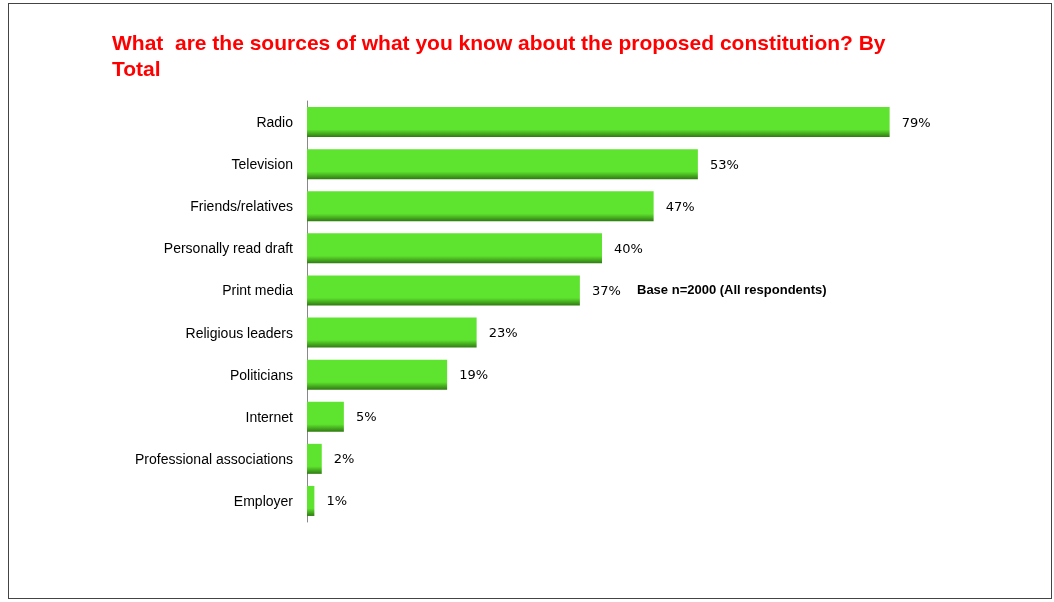 This screenshot has height=602, width=1054. Describe the element at coordinates (336, 501) in the screenshot. I see `data-label: 1%` at that location.